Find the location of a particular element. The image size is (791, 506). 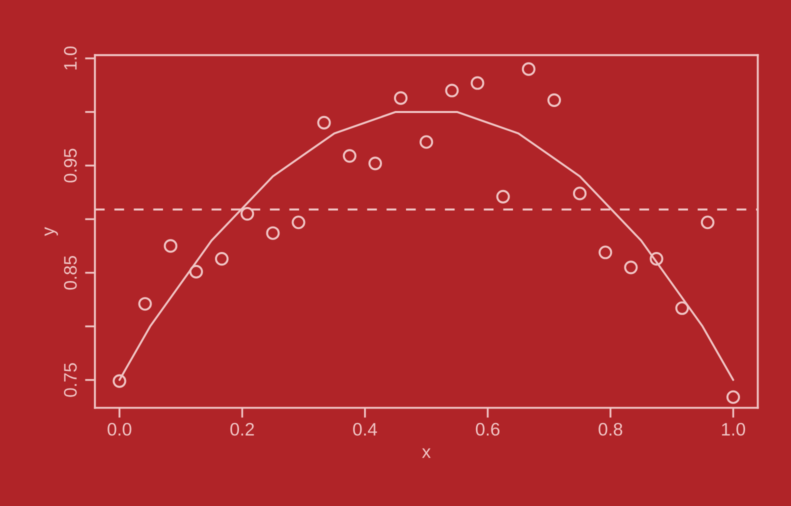

x-tick-label: 1.0 is located at coordinates (734, 429).